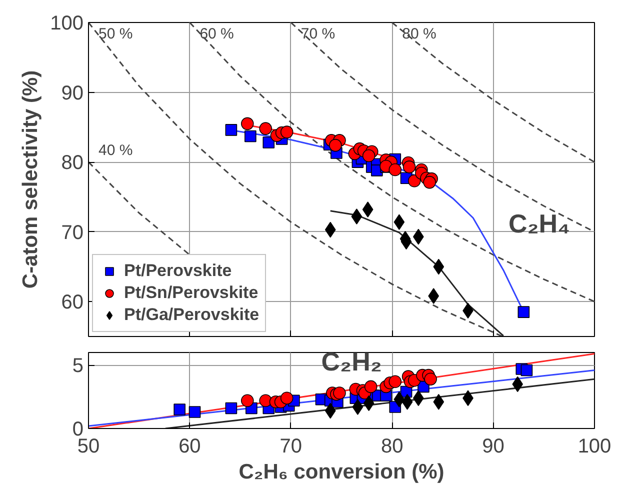 The image size is (617, 489). I want to click on legend-label: Pt/Ga/Perovskite, so click(192, 315).